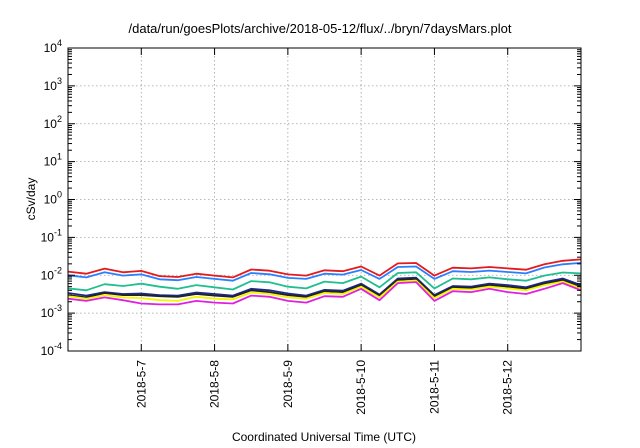 The height and width of the screenshot is (448, 640). What do you see at coordinates (141, 384) in the screenshot?
I see `x-tick-label: 2018-5-7` at bounding box center [141, 384].